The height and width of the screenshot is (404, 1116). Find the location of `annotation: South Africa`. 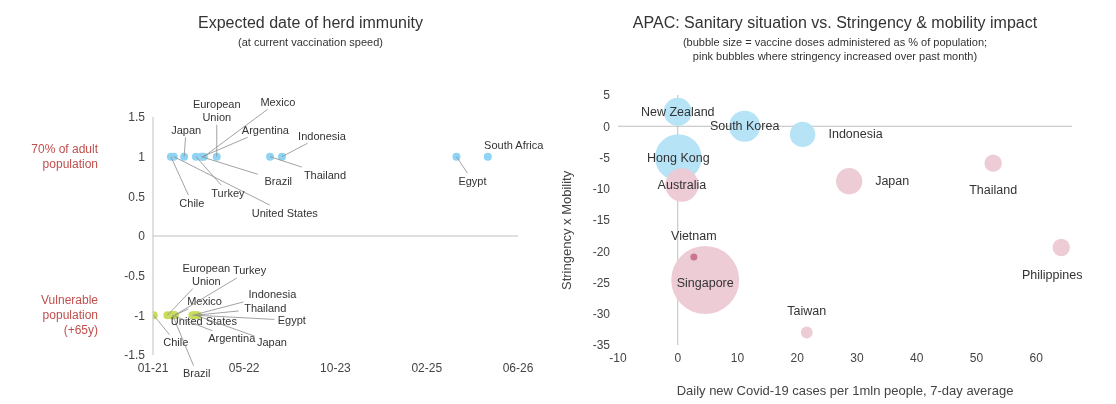

annotation: South Africa is located at coordinates (514, 144).